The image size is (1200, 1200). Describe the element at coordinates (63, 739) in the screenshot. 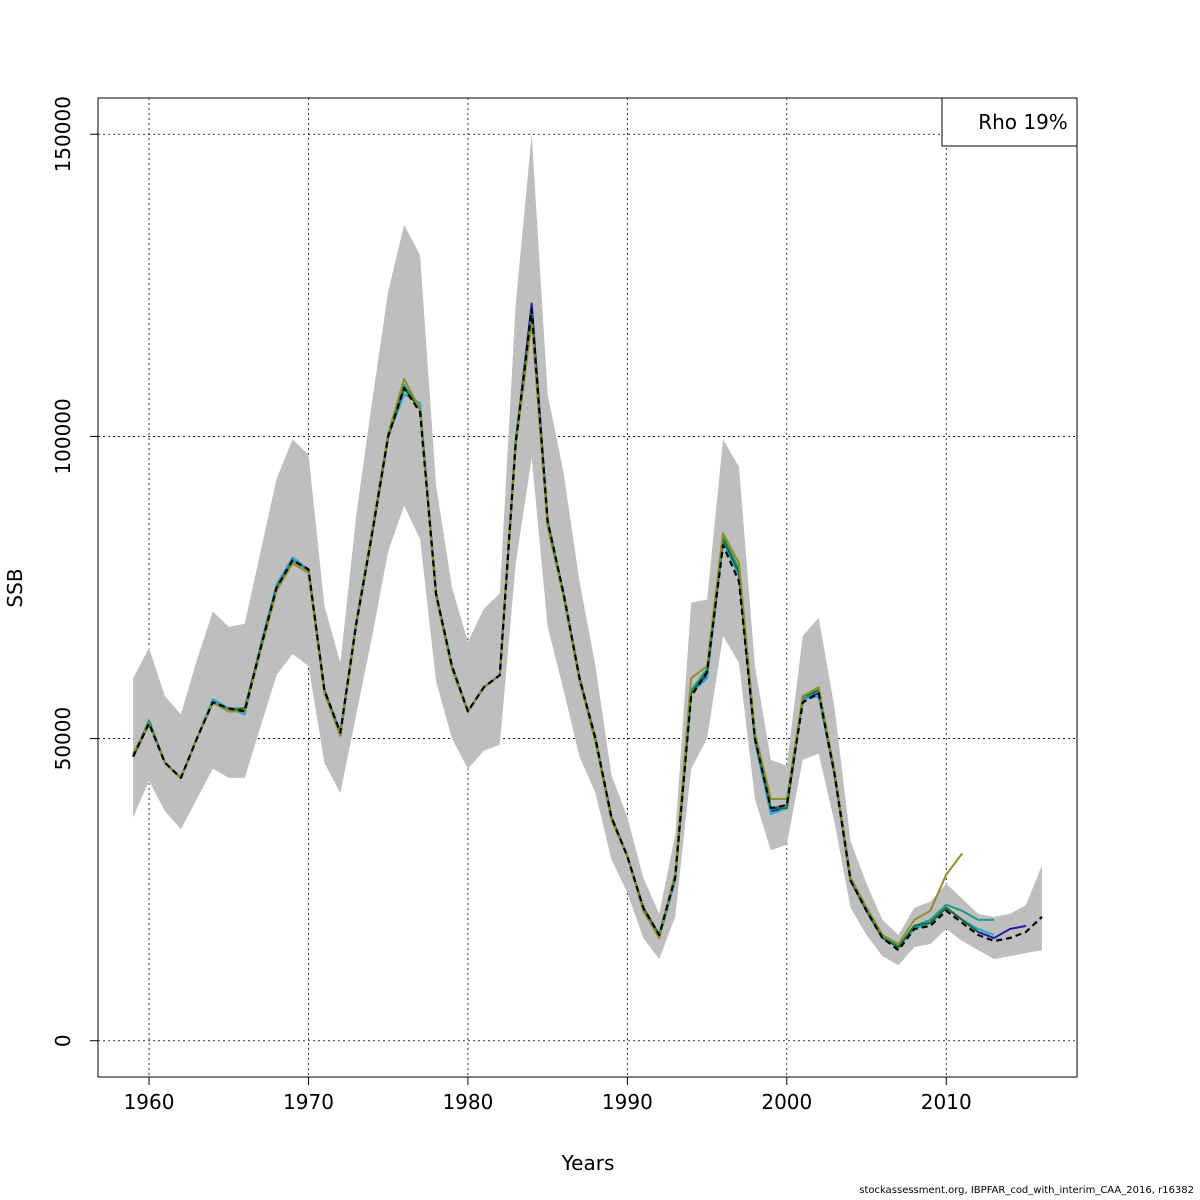

I see `y-tick-label: 50000` at that location.